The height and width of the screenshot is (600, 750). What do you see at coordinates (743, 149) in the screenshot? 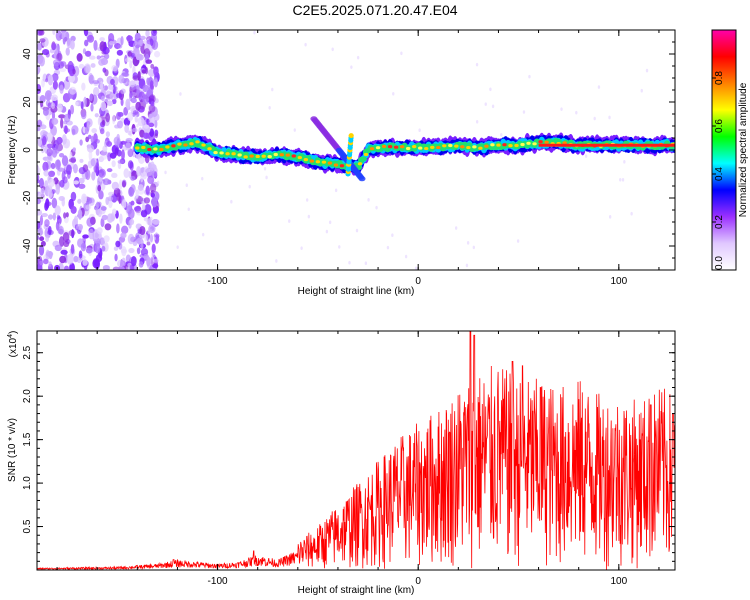
I see `colorbar-label: Normalized spectral amplitude` at bounding box center [743, 149].